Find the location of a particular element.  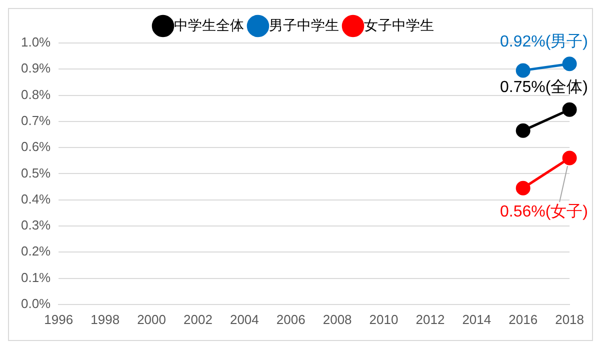

annotation: 0.56%(女子) is located at coordinates (544, 211).